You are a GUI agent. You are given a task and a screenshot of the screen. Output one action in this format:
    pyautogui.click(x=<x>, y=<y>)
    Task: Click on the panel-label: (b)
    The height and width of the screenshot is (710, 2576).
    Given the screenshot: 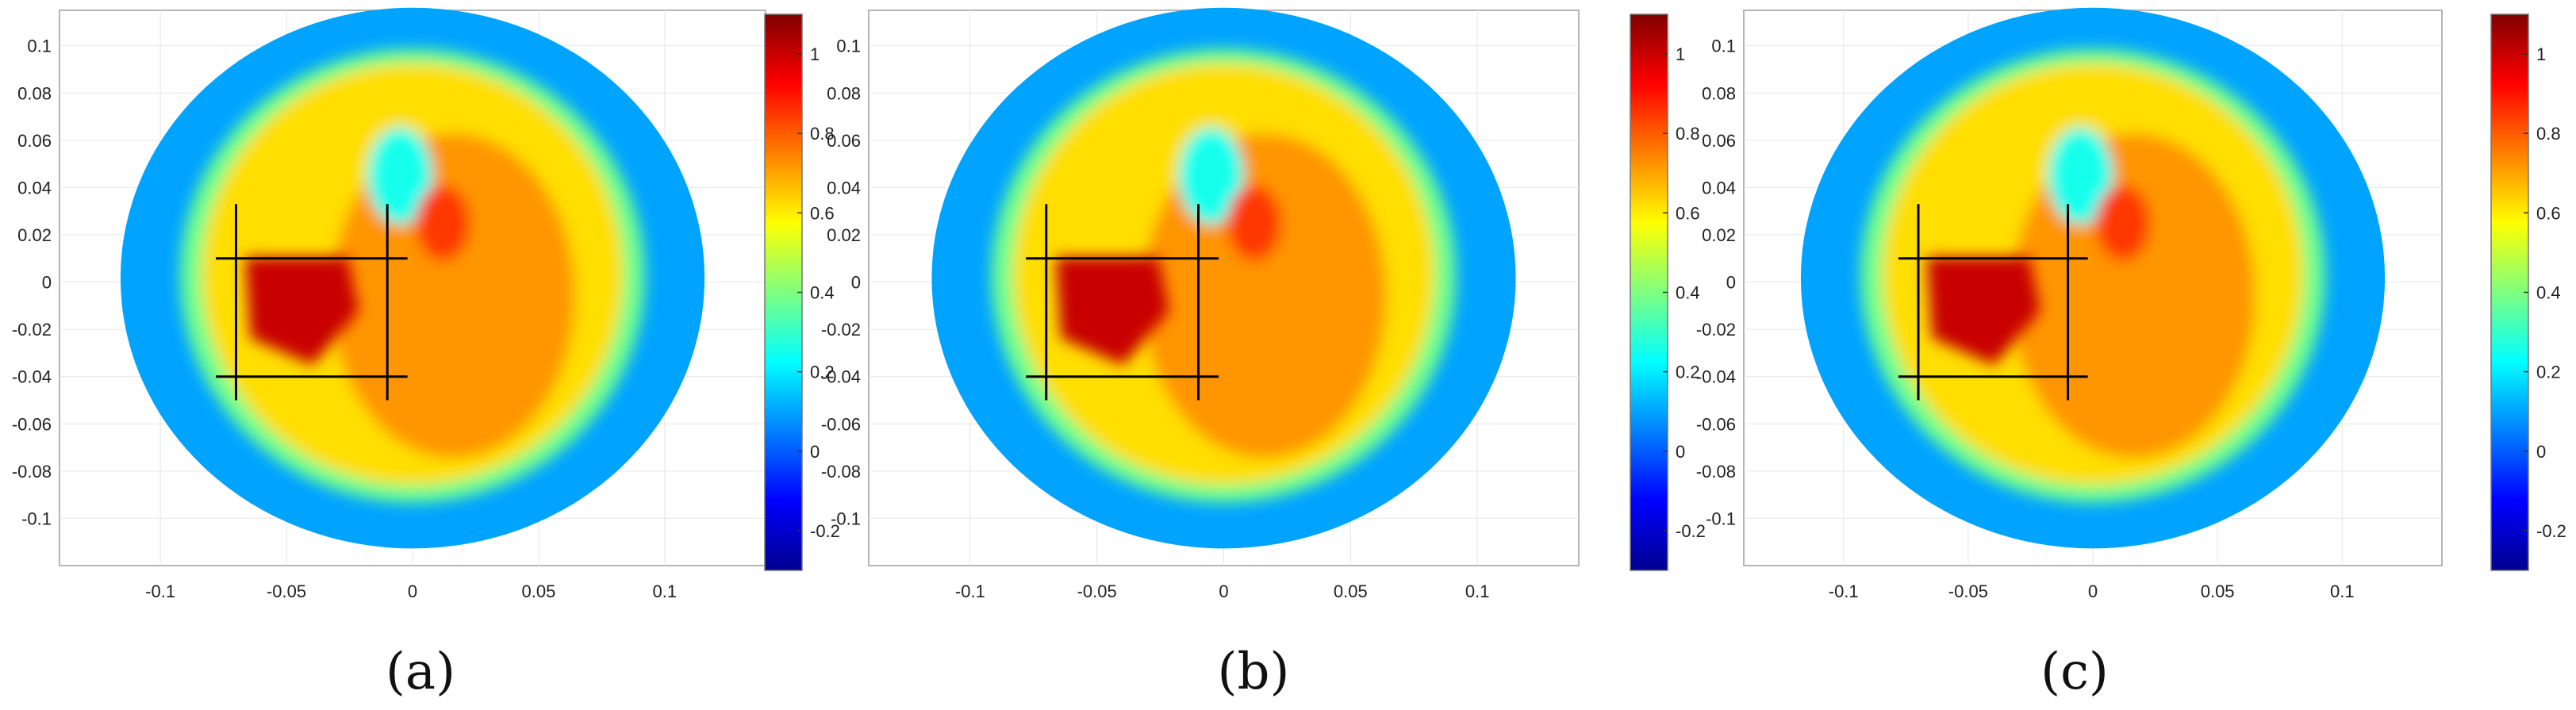 What is the action you would take?
    pyautogui.click(x=1254, y=672)
    